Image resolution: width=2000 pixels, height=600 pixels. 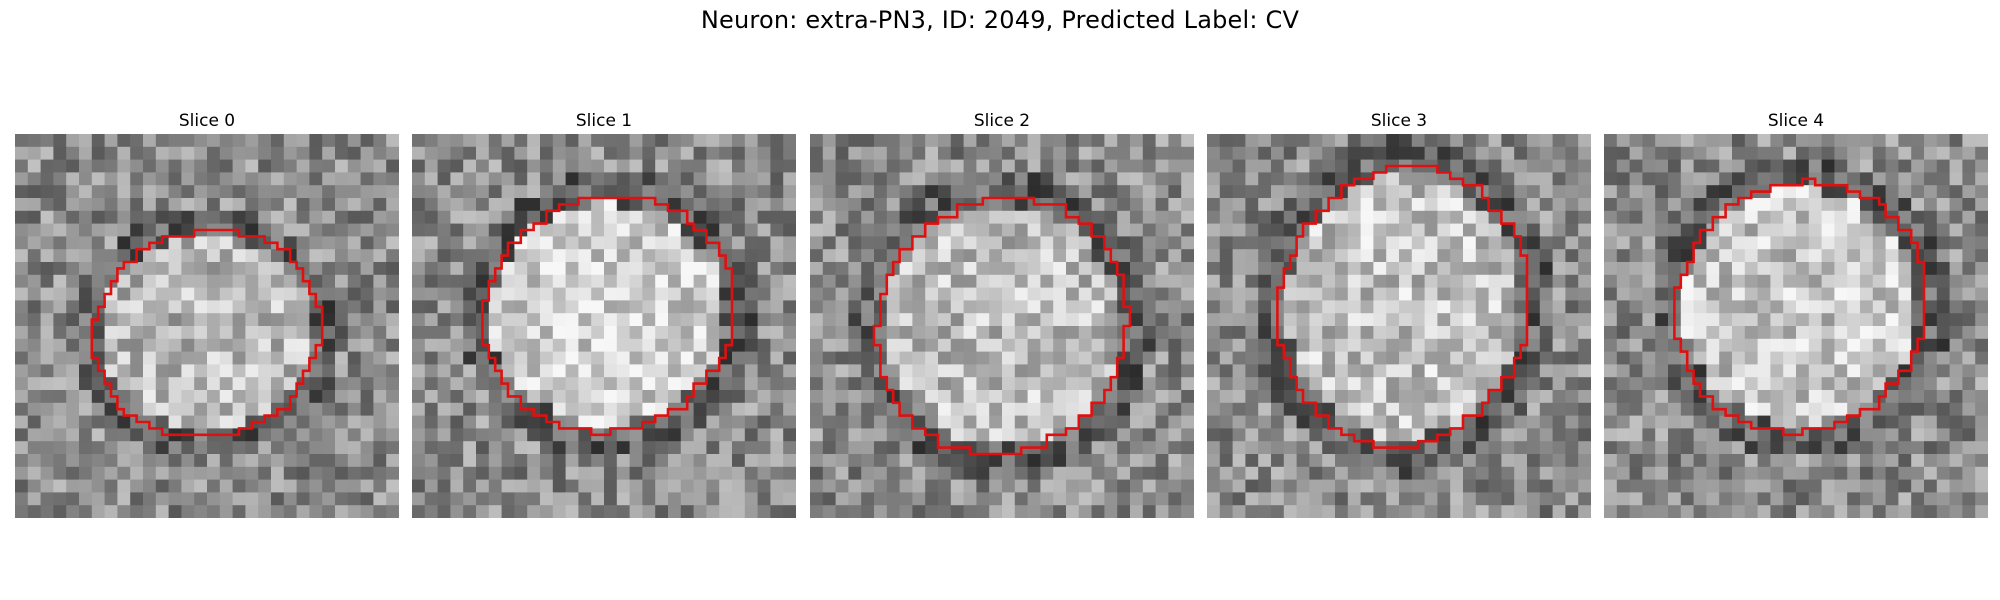 I want to click on slice-title: Slice 4, so click(x=1796, y=121).